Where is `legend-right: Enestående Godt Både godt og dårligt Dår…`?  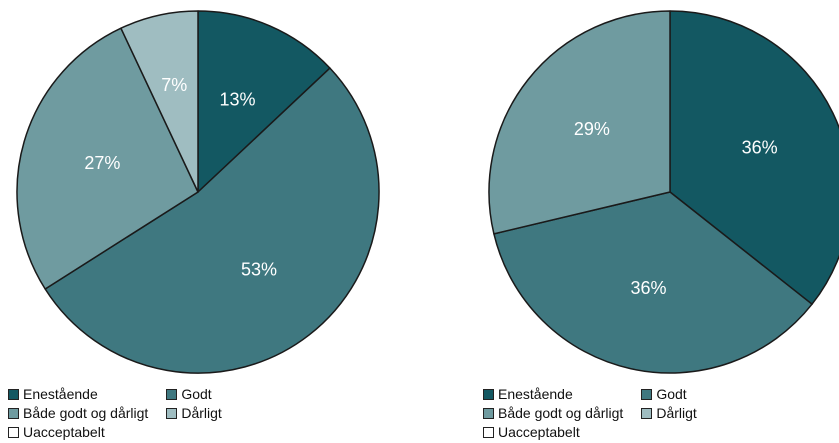
legend-right: Enestående Godt Både godt og dårligt Dår… is located at coordinates (590, 413).